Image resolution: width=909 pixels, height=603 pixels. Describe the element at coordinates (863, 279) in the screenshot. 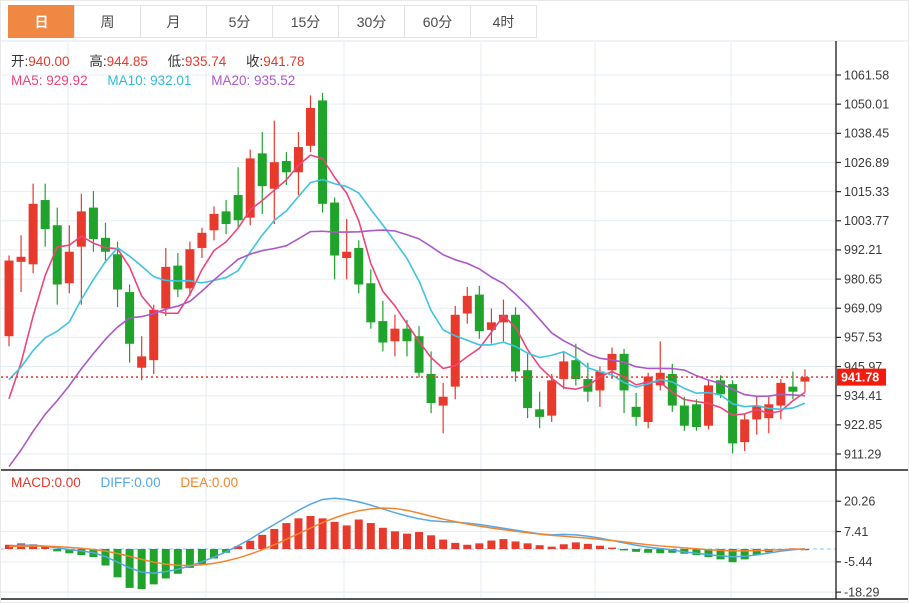

I see `svg-text: 980.65` at that location.